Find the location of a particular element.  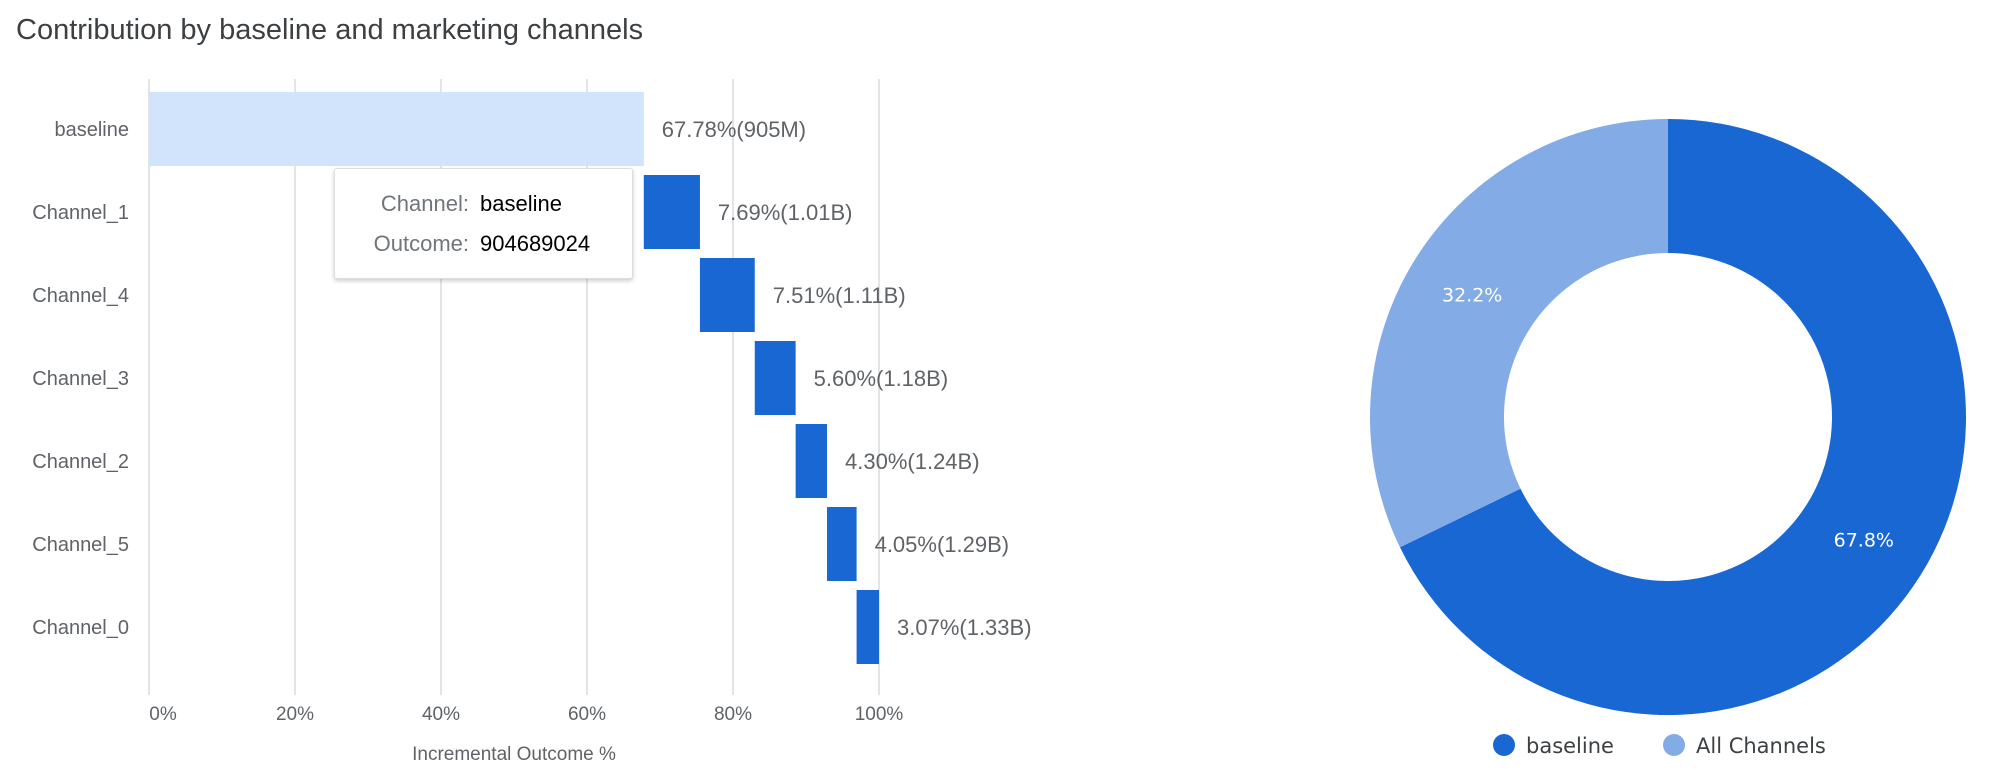

tooltip-outcome-label: Outcome: is located at coordinates (421, 243).